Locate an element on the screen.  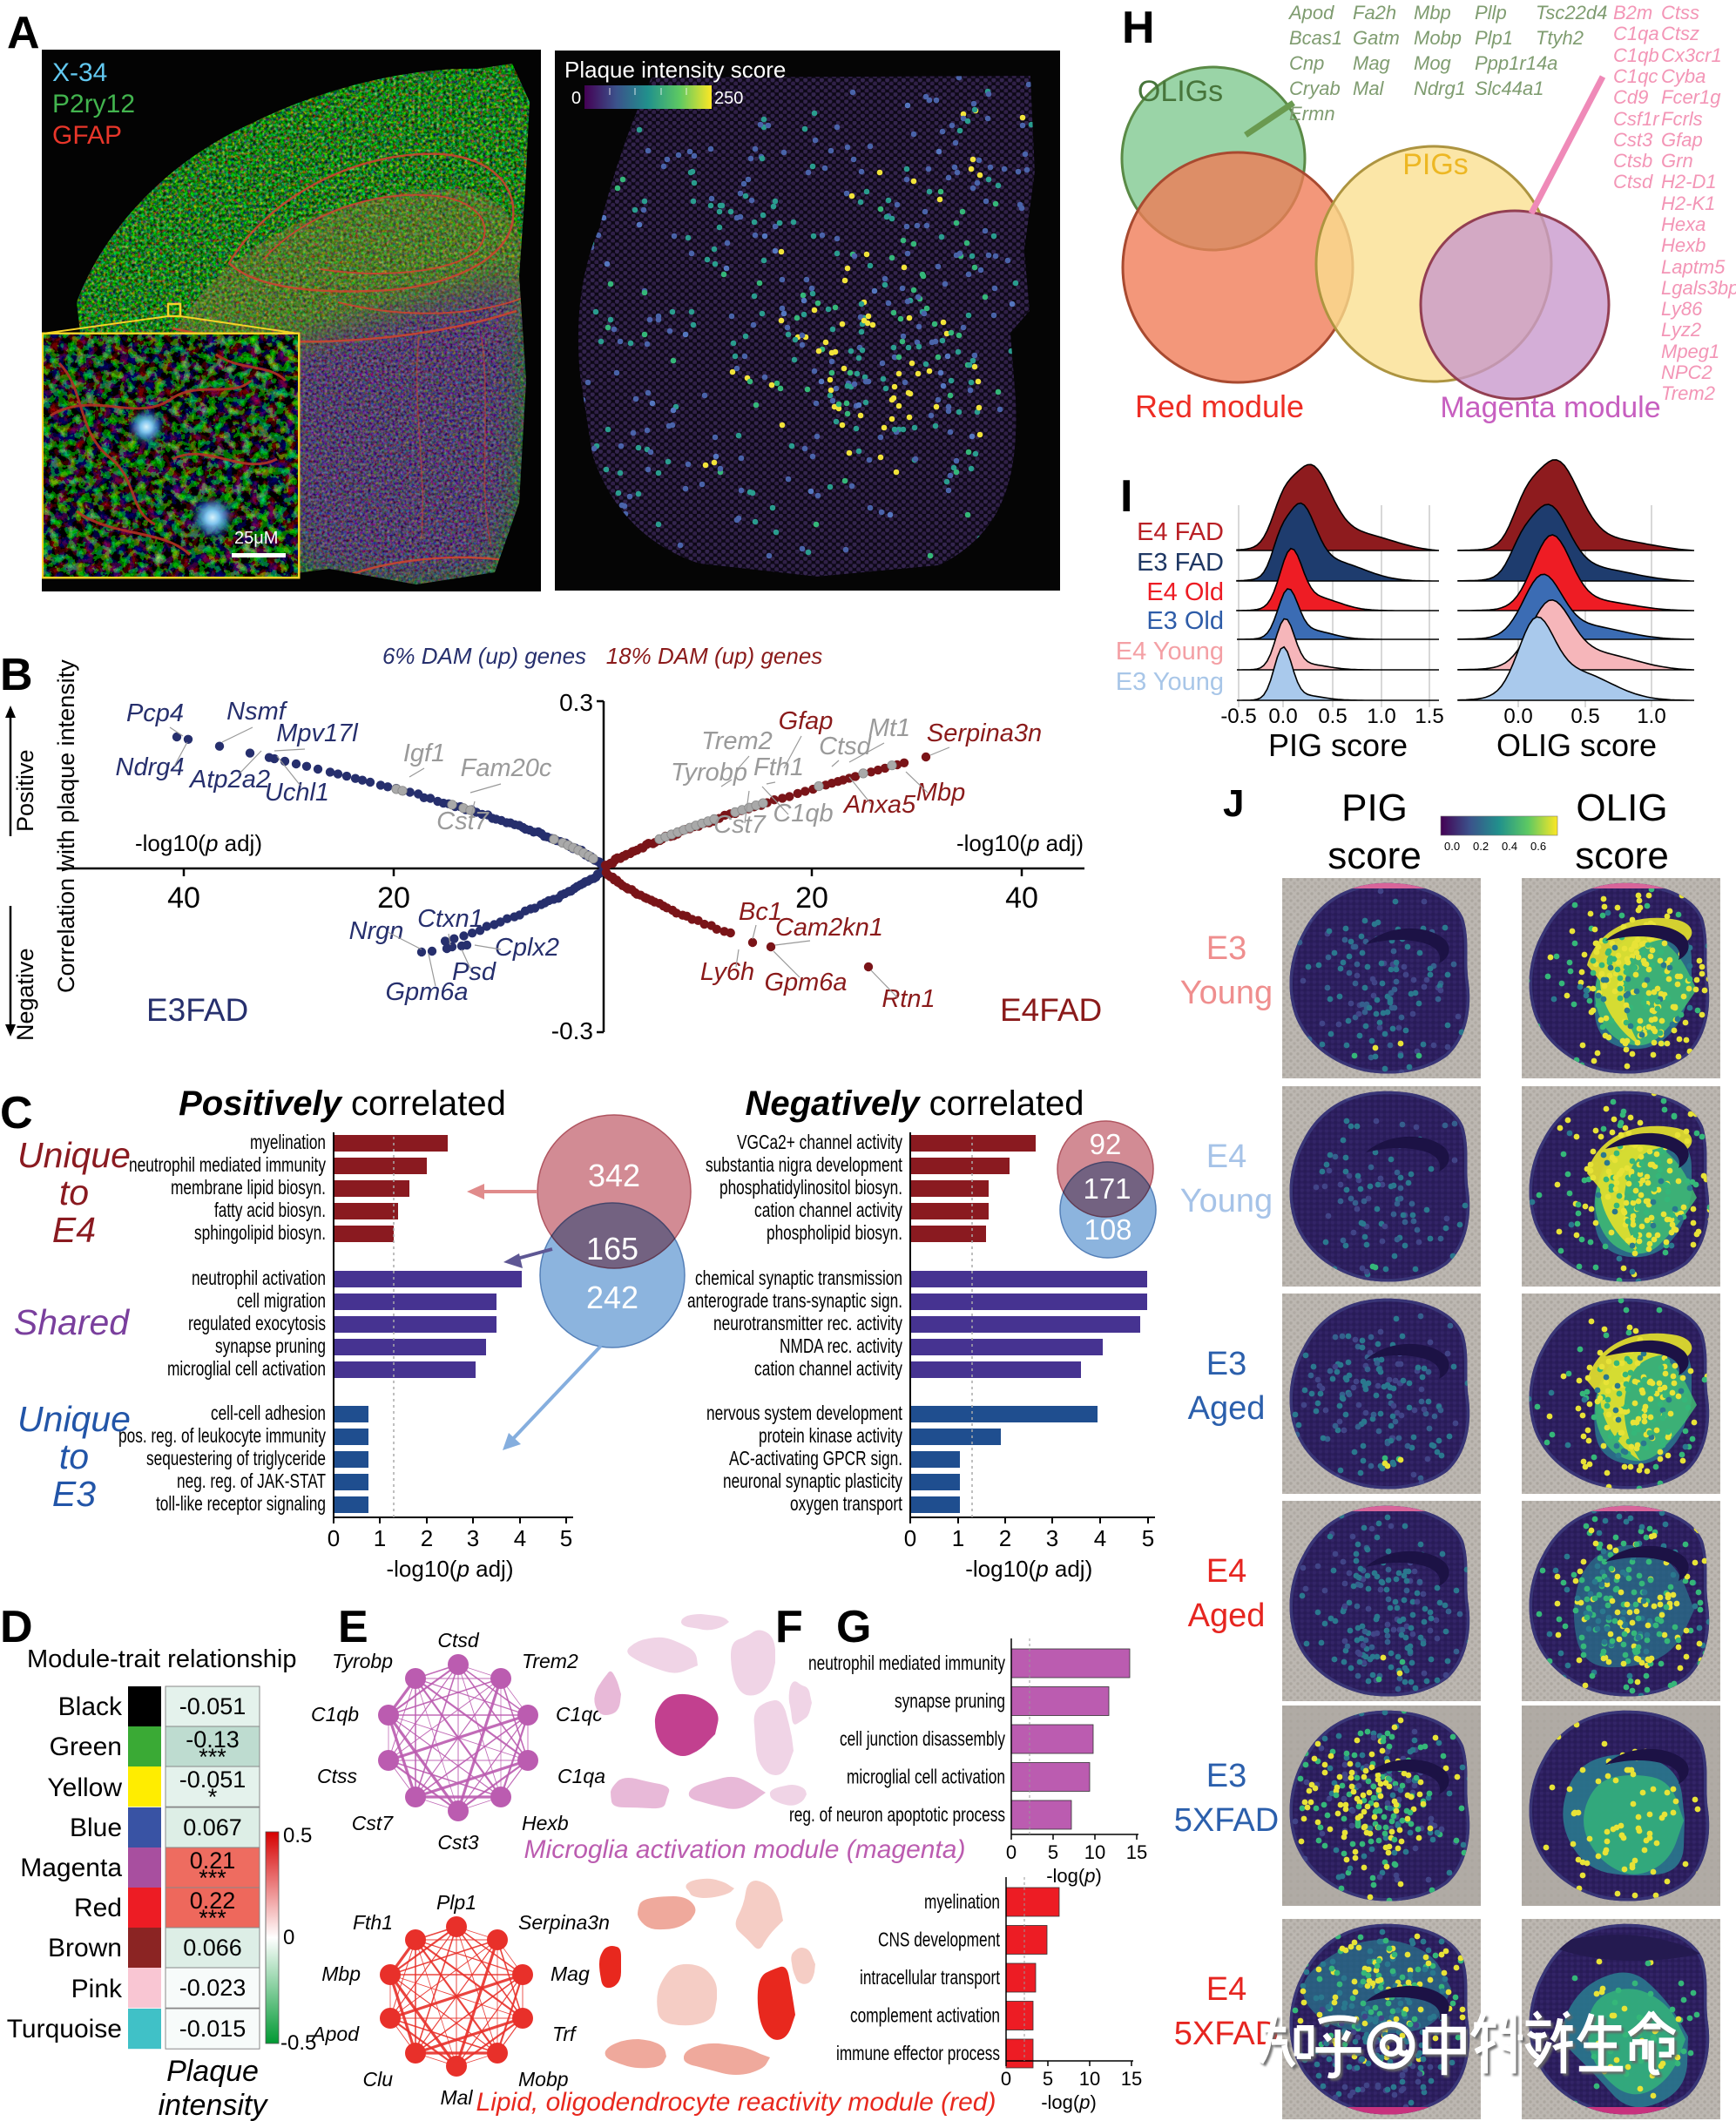
svg-text: Tyrobp is located at coordinates (709, 773).